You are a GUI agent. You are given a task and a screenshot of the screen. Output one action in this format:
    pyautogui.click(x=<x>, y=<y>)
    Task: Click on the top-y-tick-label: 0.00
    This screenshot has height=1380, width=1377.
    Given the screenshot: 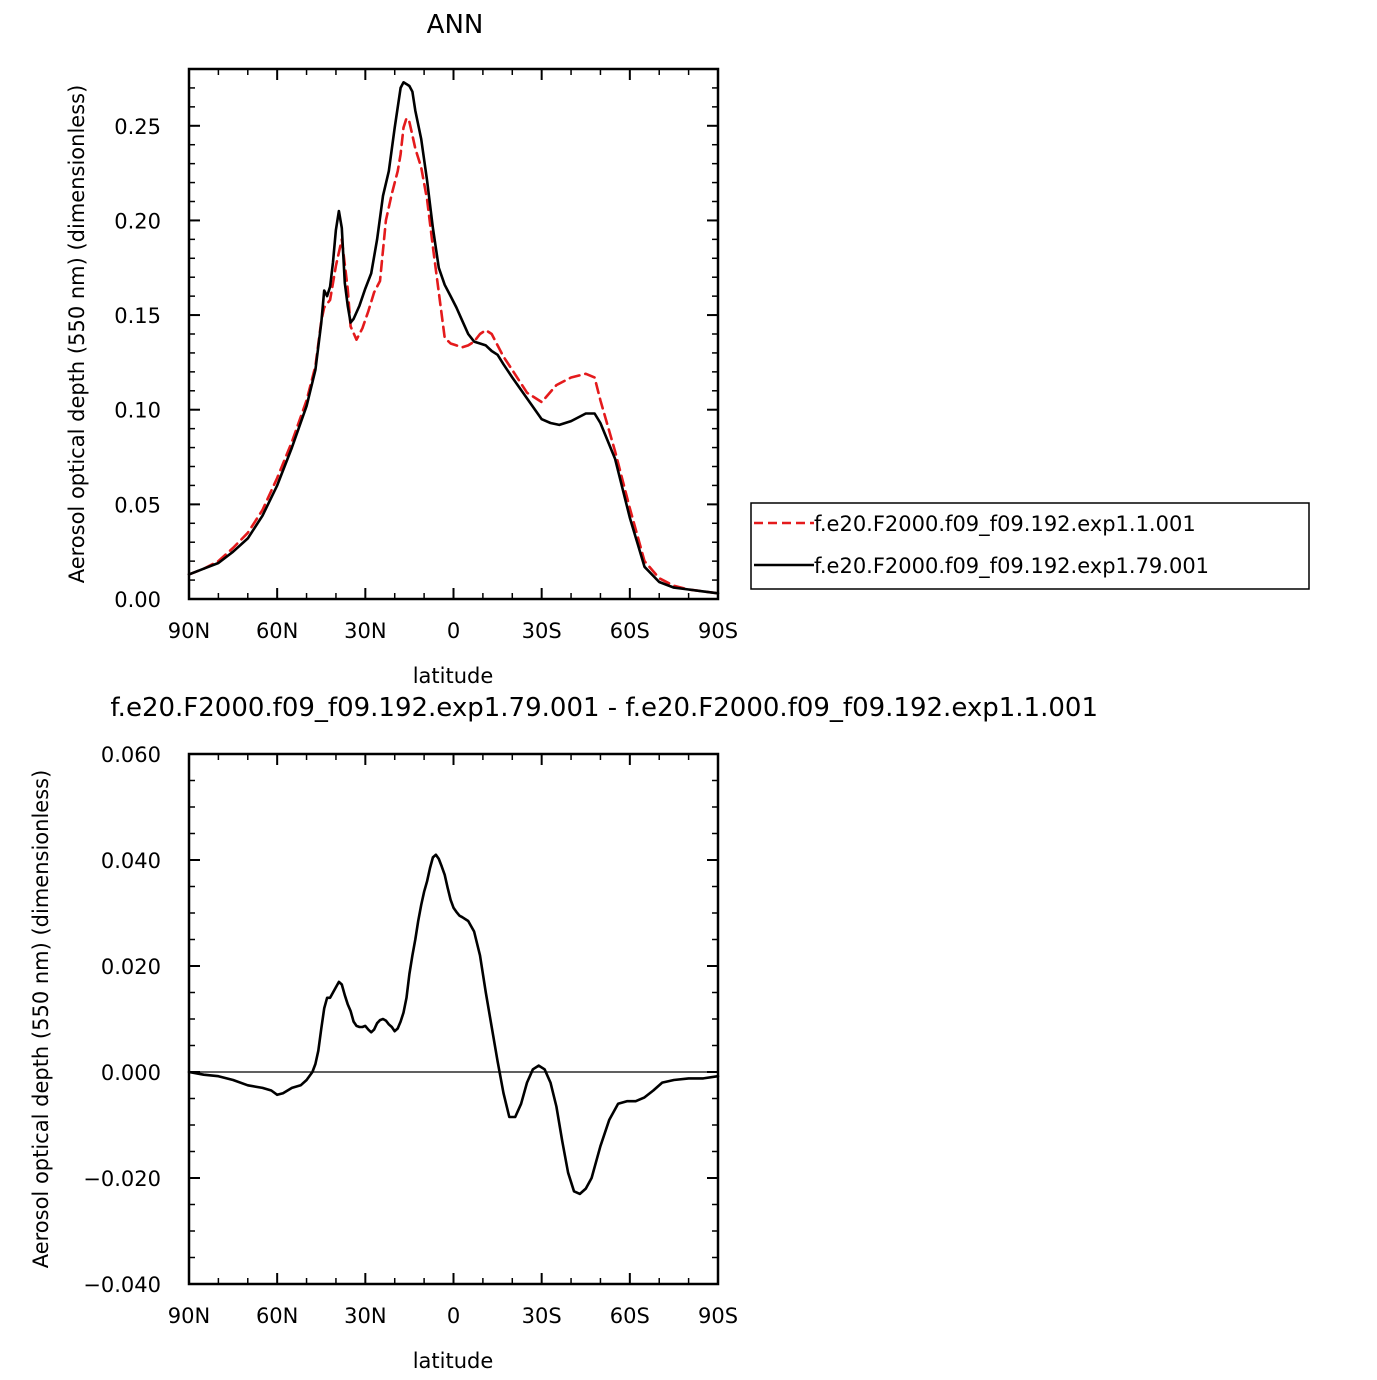 What is the action you would take?
    pyautogui.click(x=137, y=600)
    